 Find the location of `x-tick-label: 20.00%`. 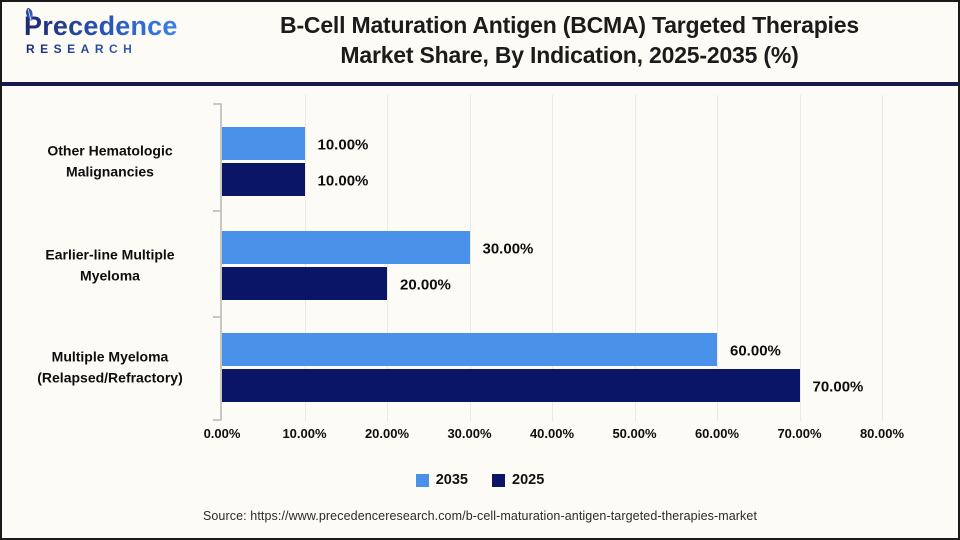

x-tick-label: 20.00% is located at coordinates (387, 433).